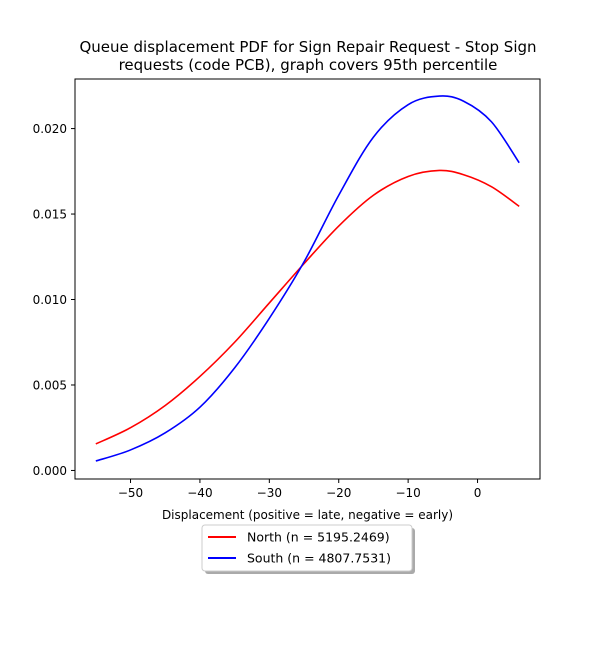 Image resolution: width=600 pixels, height=650 pixels. I want to click on x-tick-label: 0, so click(478, 493).